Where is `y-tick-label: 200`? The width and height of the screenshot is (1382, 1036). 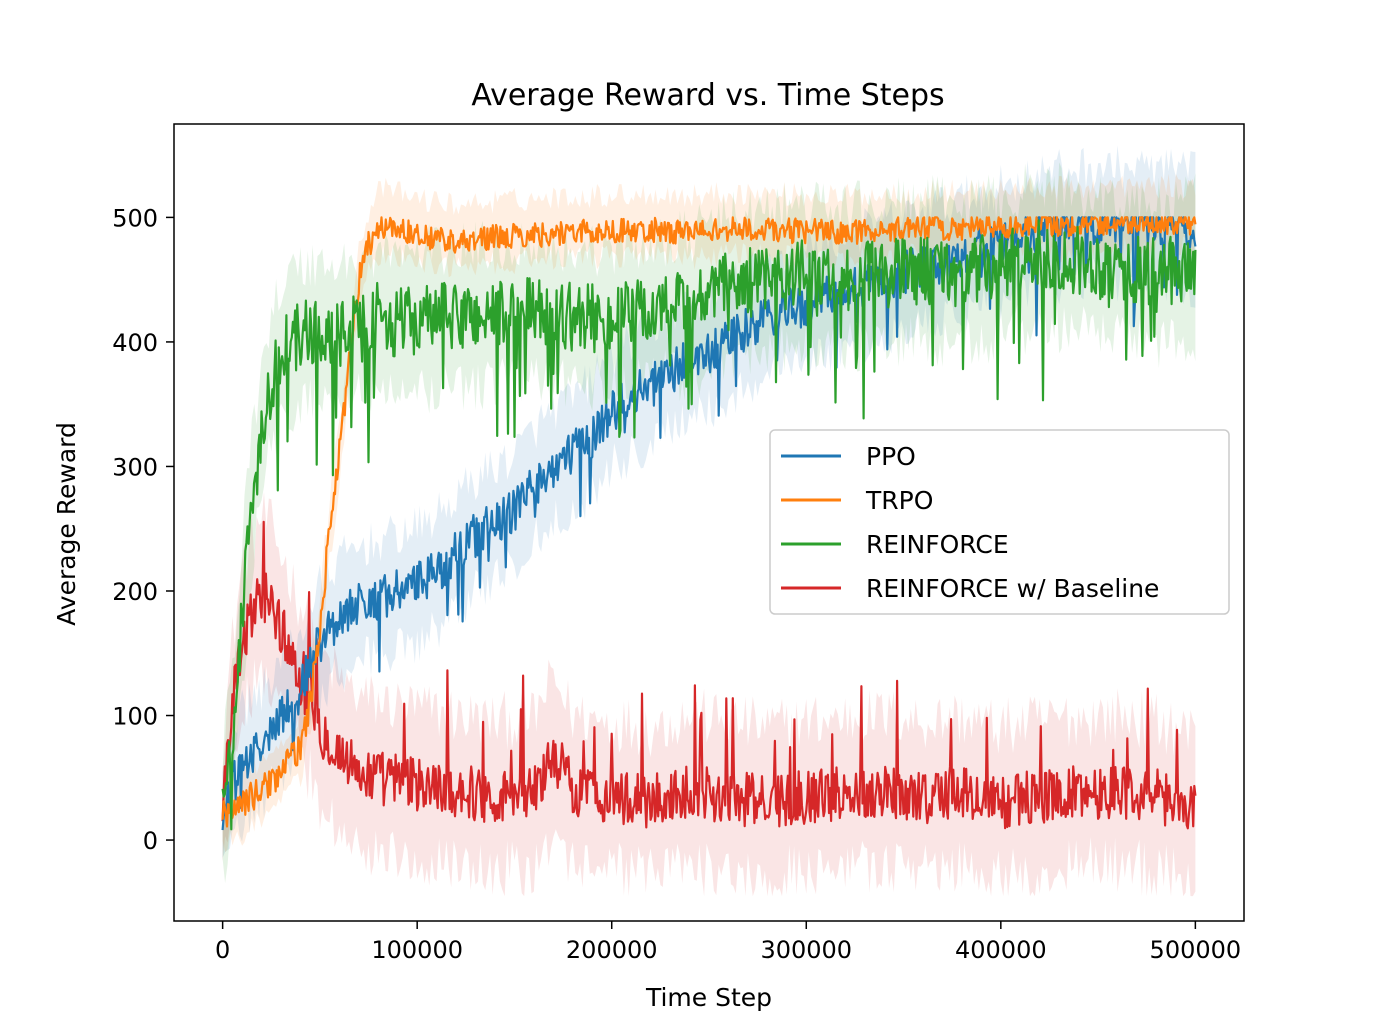
y-tick-label: 200 is located at coordinates (135, 592).